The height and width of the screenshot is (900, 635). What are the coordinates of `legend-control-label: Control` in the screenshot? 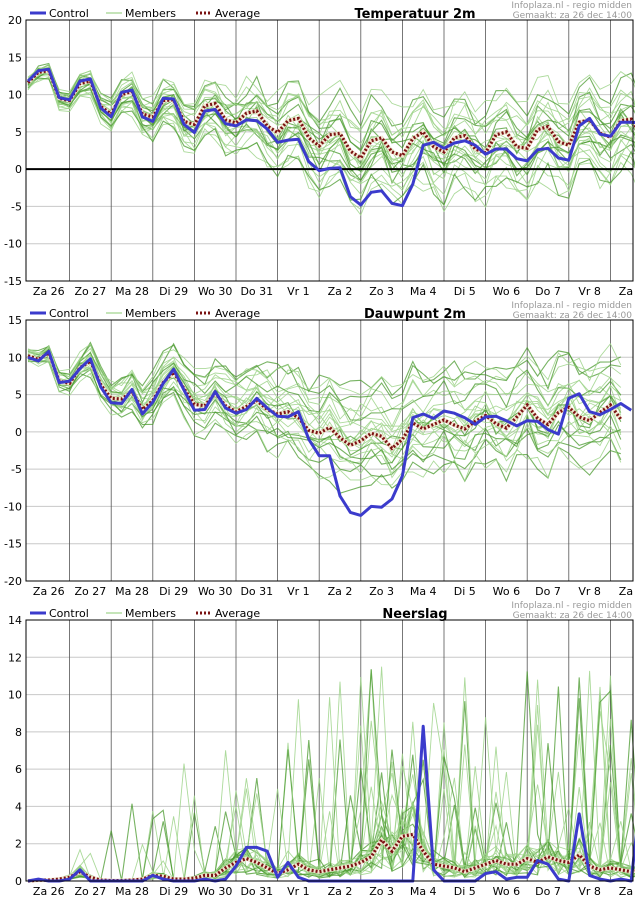 It's located at (69, 13).